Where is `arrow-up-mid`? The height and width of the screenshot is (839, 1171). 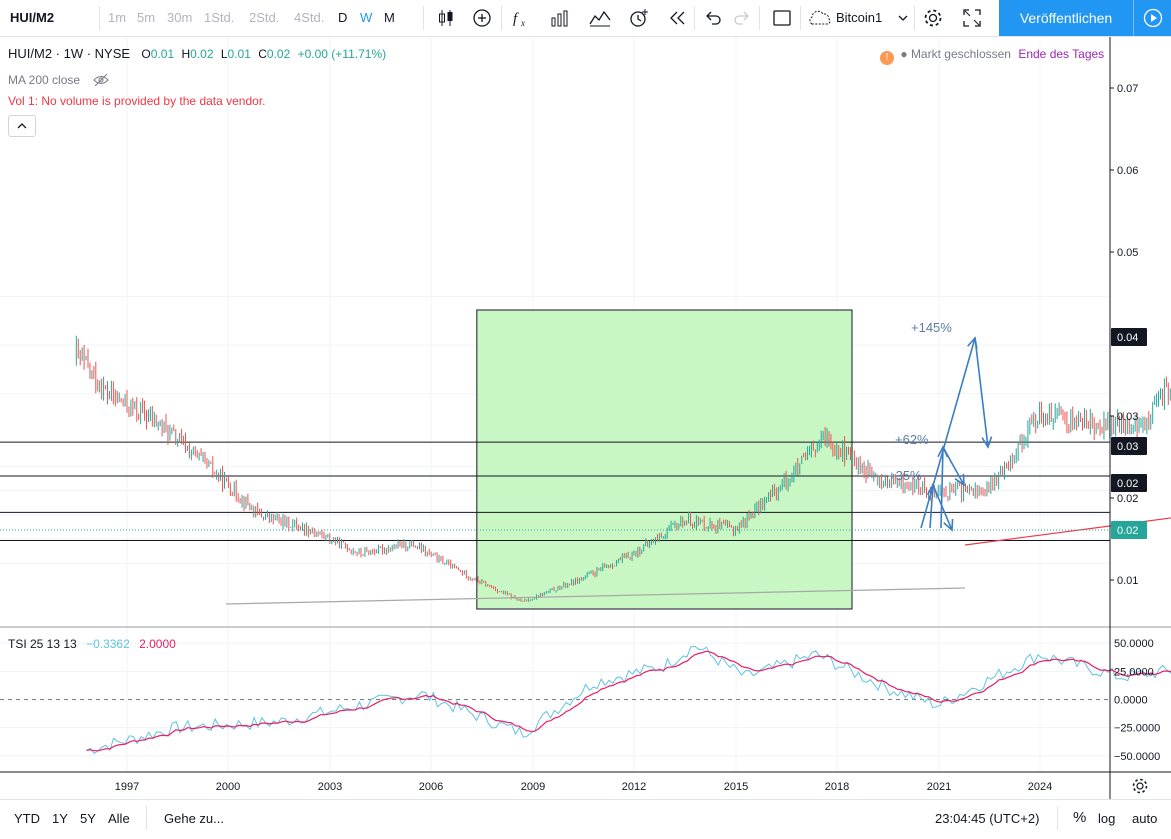
arrow-up-mid is located at coordinates (942, 487).